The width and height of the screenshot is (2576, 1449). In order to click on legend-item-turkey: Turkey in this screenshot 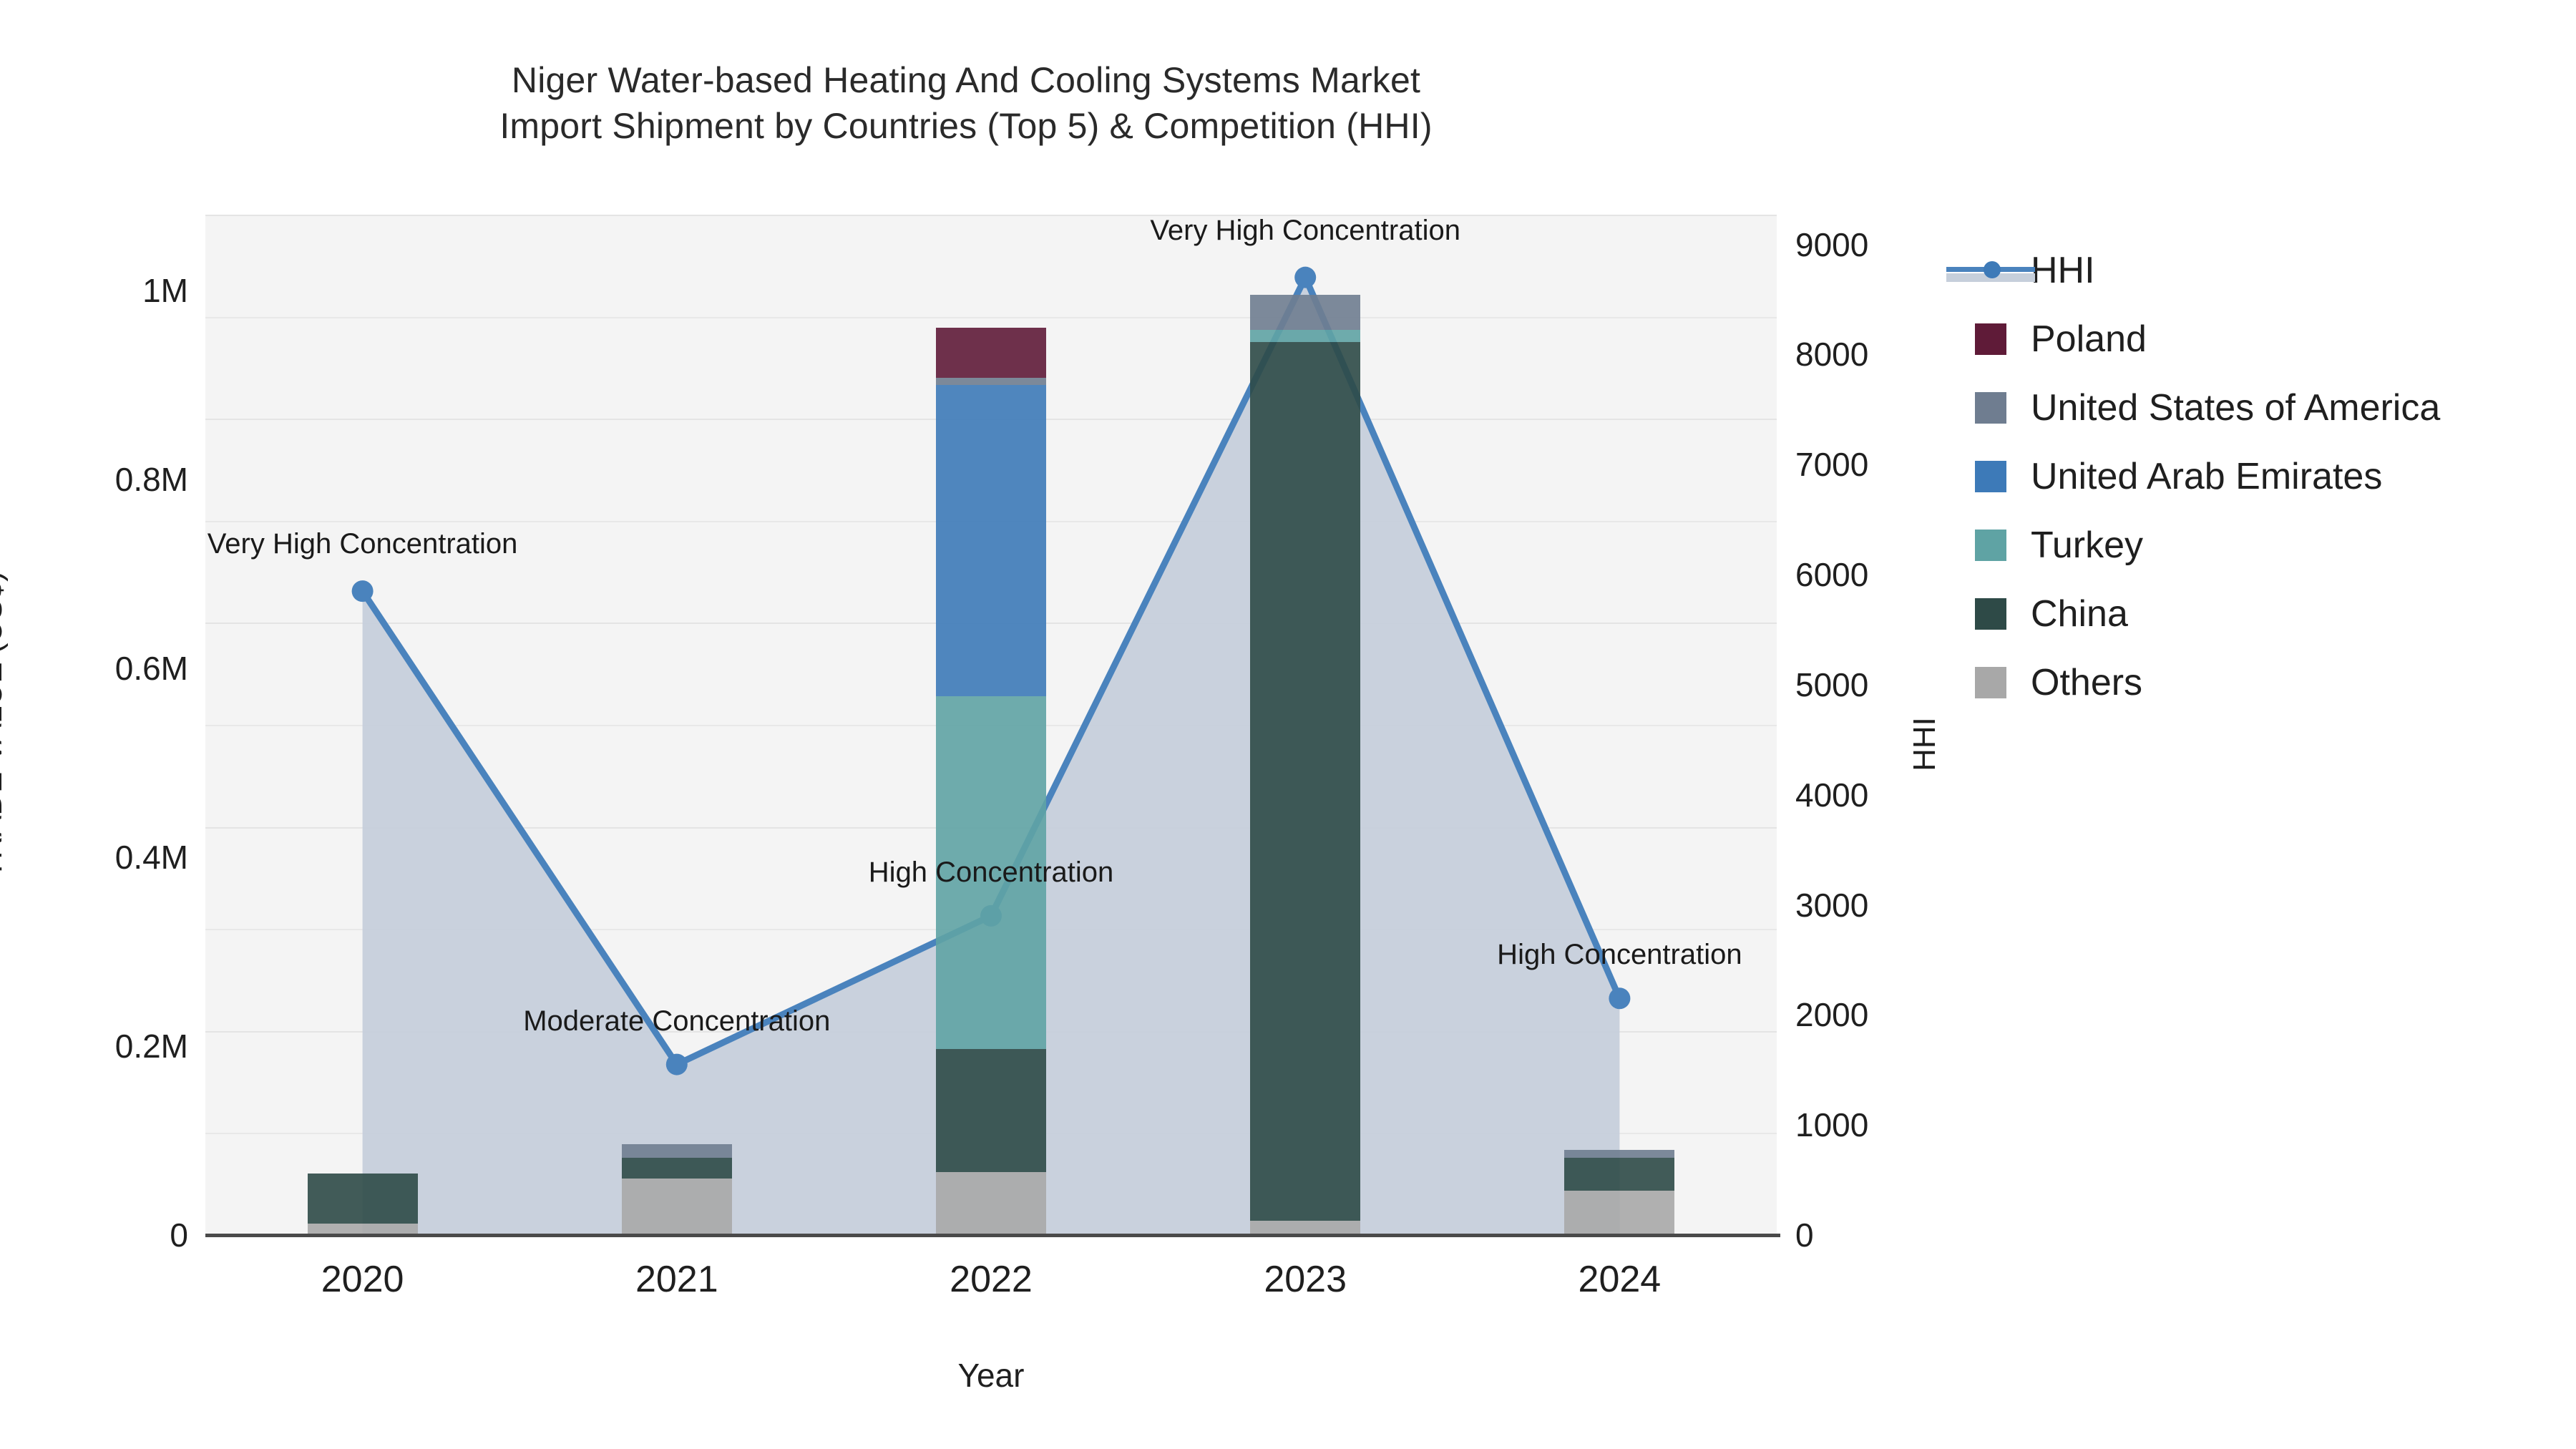, I will do `click(2207, 545)`.